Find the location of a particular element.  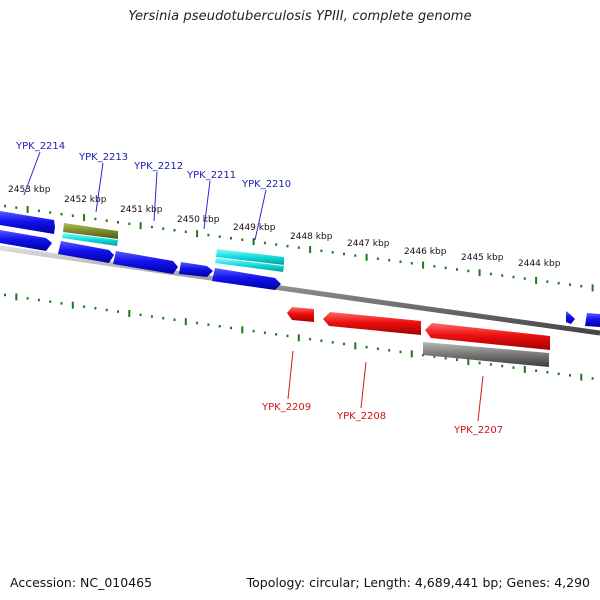

gene-feature-ypk2207 is located at coordinates (487, 336).